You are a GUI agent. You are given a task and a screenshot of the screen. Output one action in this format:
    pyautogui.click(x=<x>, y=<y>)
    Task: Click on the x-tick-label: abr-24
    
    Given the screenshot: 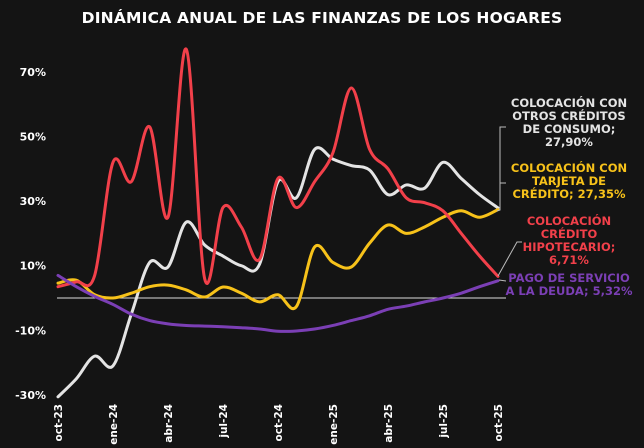 What is the action you would take?
    pyautogui.click(x=169, y=423)
    